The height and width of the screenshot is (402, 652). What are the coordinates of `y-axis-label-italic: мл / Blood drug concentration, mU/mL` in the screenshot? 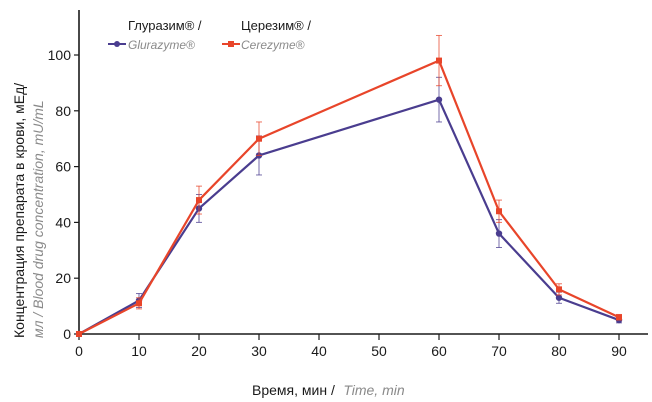 It's located at (38, 219).